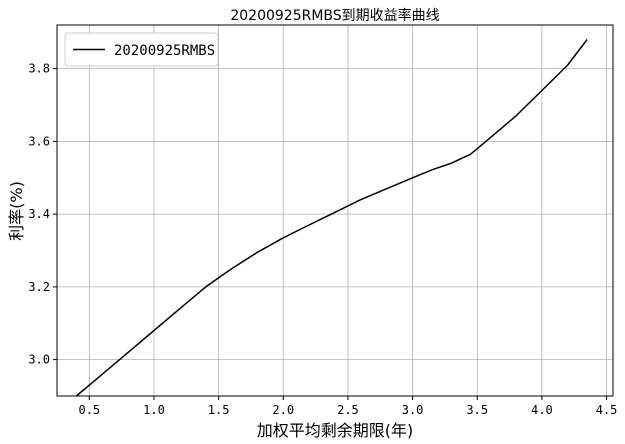 The image size is (625, 444). What do you see at coordinates (39, 141) in the screenshot?
I see `y-tick-label: 3.6` at bounding box center [39, 141].